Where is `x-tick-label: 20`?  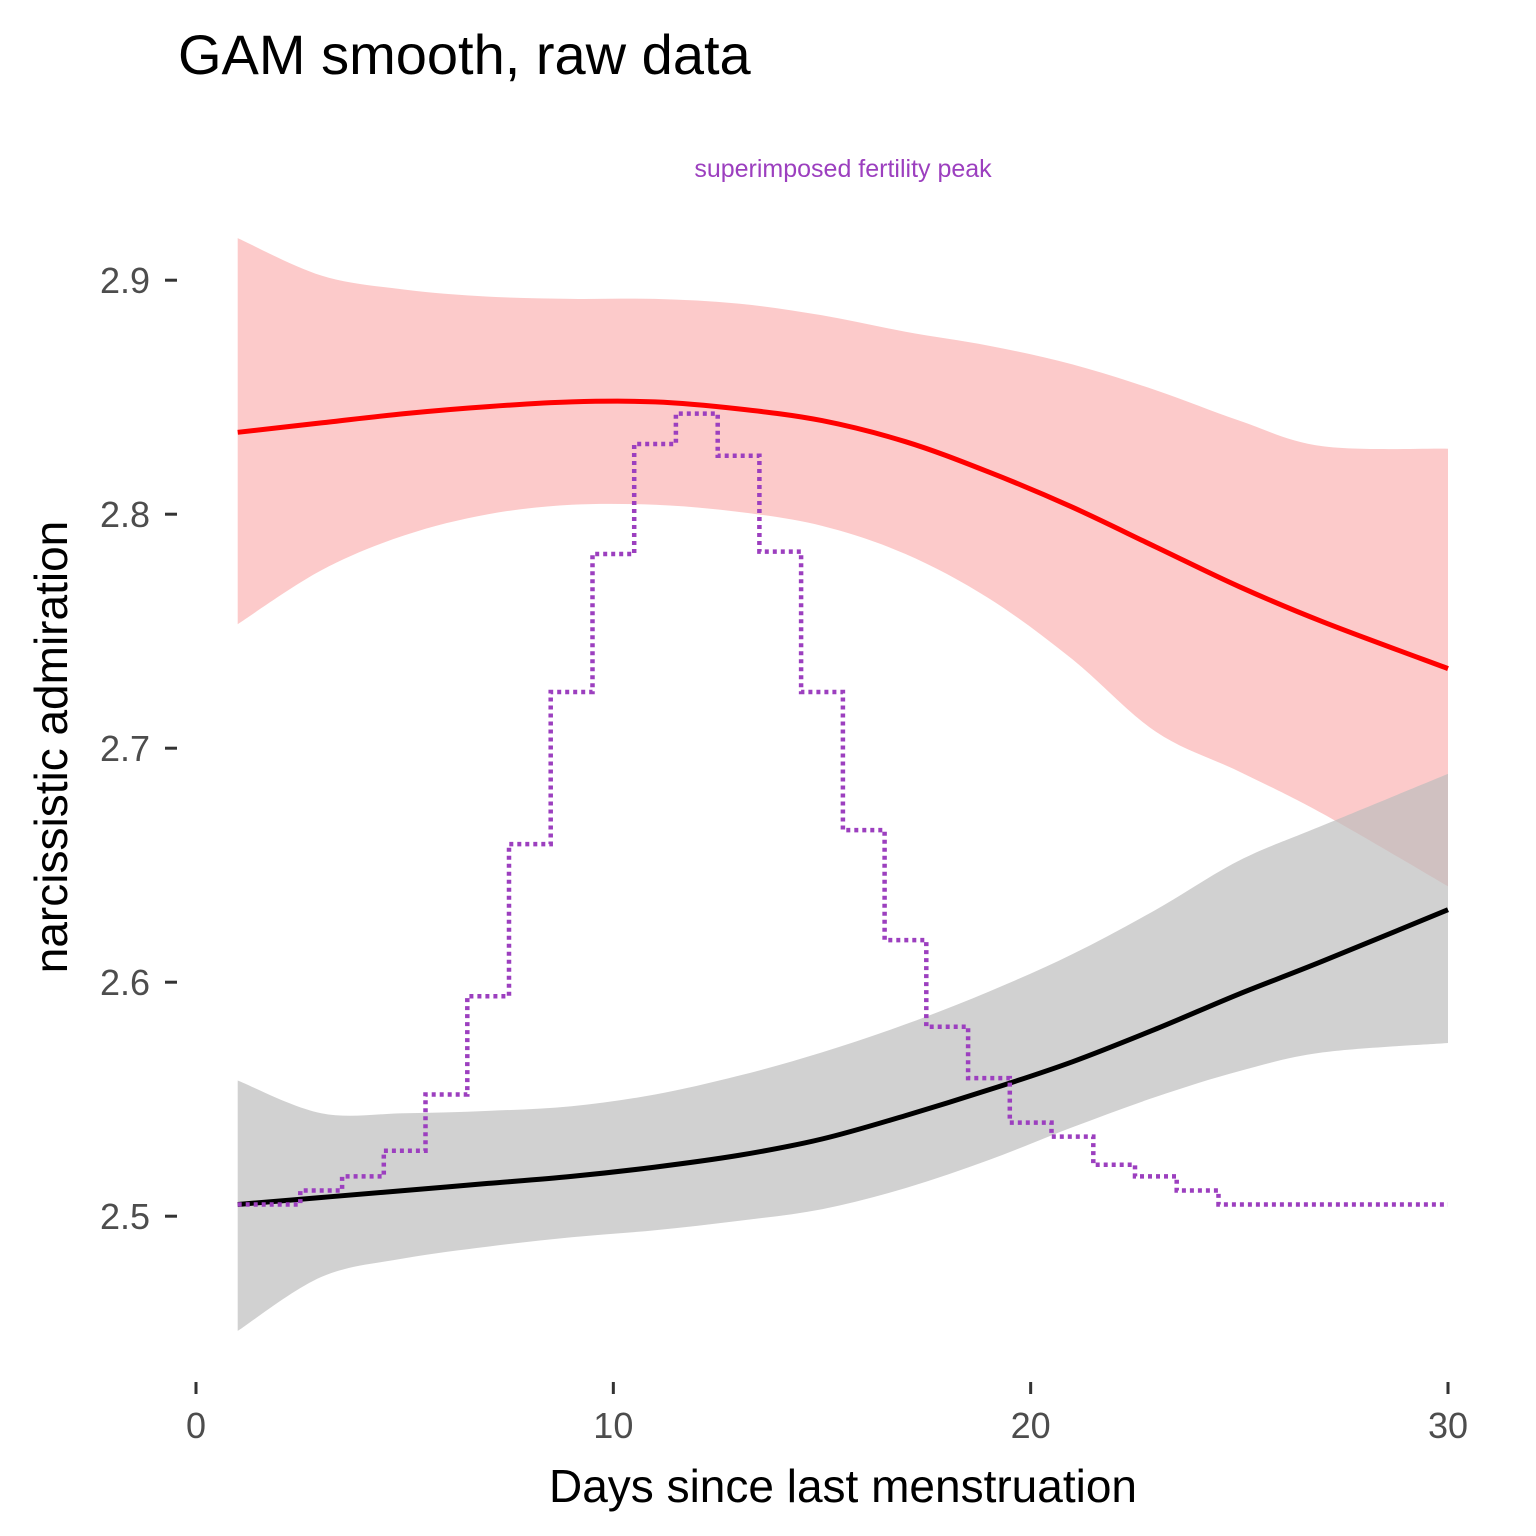
x-tick-label: 20 is located at coordinates (1031, 1425).